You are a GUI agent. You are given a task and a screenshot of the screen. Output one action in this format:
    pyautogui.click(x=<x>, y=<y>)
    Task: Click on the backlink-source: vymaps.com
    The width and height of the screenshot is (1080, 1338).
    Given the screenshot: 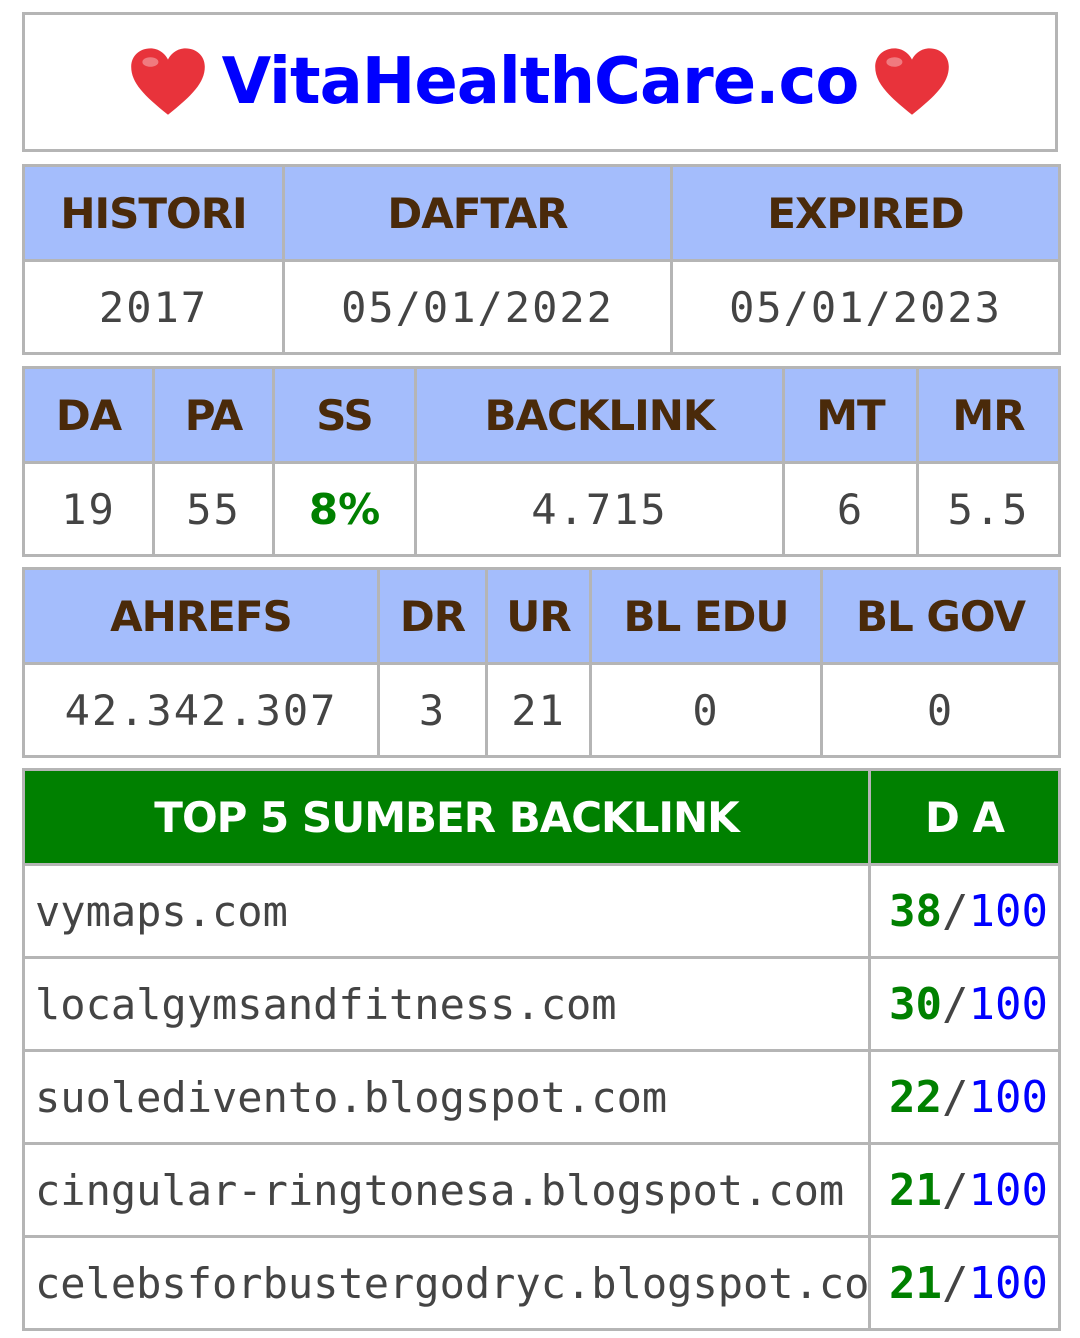 What is the action you would take?
    pyautogui.click(x=446, y=911)
    